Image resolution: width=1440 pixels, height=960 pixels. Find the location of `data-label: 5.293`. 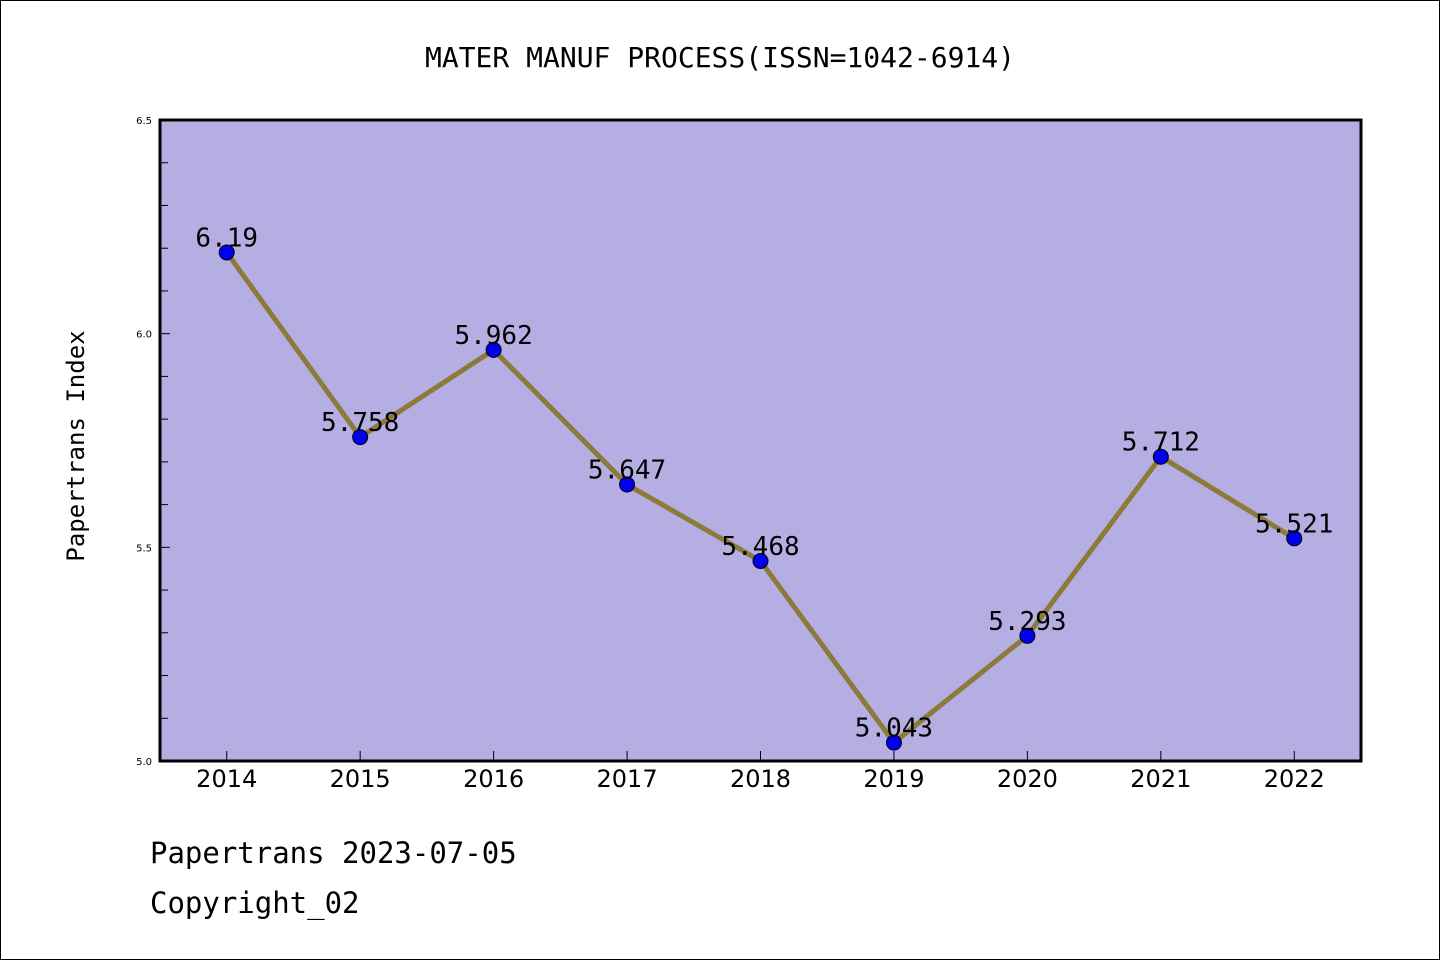

data-label: 5.293 is located at coordinates (1027, 622).